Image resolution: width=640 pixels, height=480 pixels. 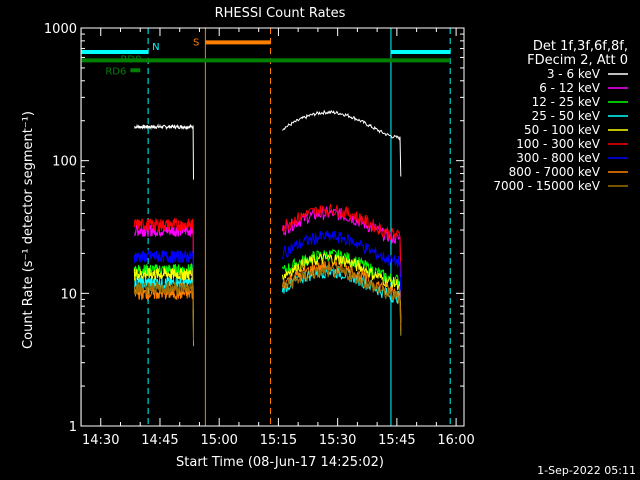 I want to click on x-tick-label: 15:45, so click(x=396, y=440).